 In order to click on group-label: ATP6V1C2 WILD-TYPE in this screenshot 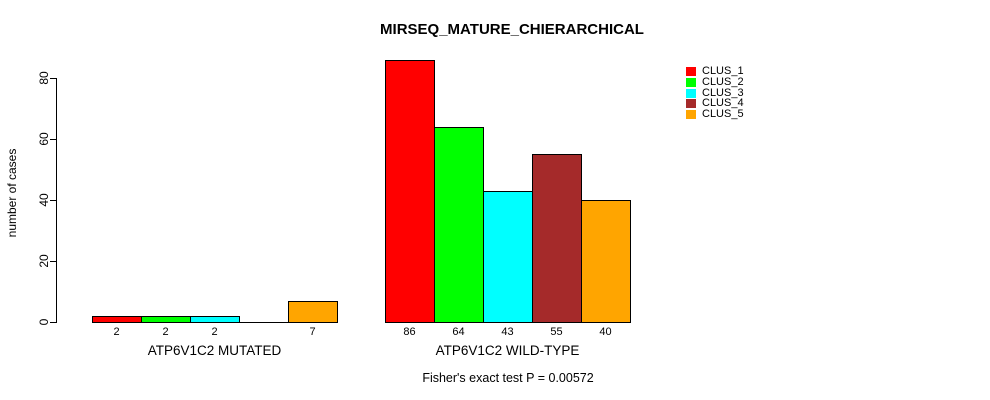, I will do `click(507, 350)`.